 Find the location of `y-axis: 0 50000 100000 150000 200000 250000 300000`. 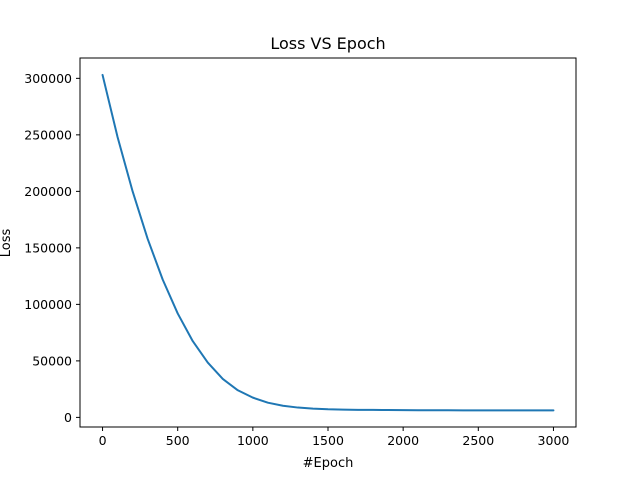

y-axis: 0 50000 100000 150000 200000 250000 300000 is located at coordinates (52, 248).